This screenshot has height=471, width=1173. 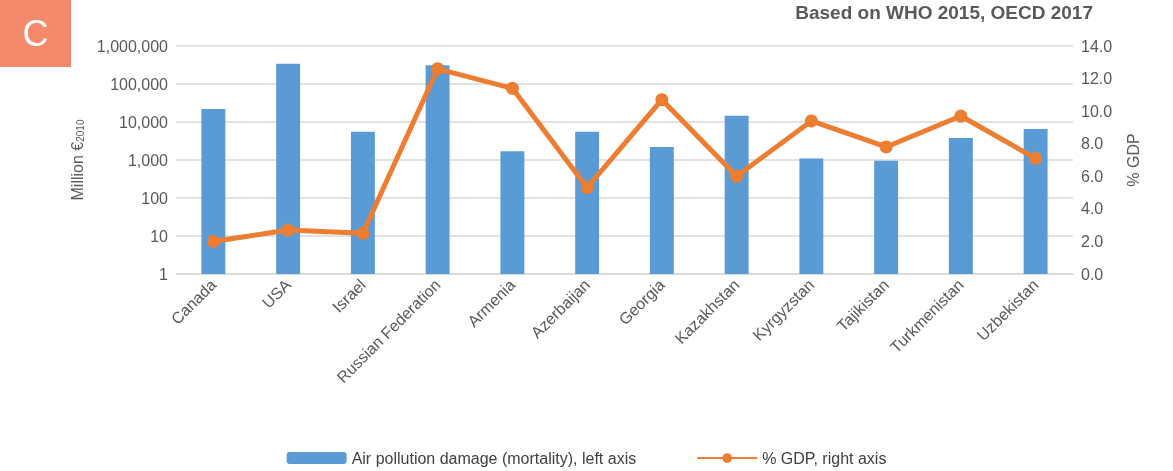 What do you see at coordinates (494, 458) in the screenshot?
I see `legend-label: Air pollution damage (mortality), left axis` at bounding box center [494, 458].